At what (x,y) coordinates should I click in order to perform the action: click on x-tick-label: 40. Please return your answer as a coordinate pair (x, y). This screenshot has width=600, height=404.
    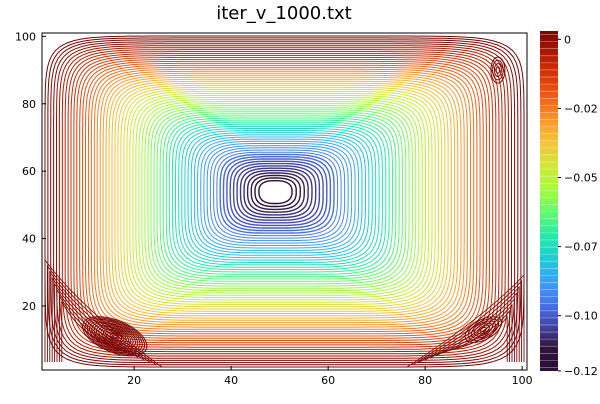
    Looking at the image, I should click on (231, 380).